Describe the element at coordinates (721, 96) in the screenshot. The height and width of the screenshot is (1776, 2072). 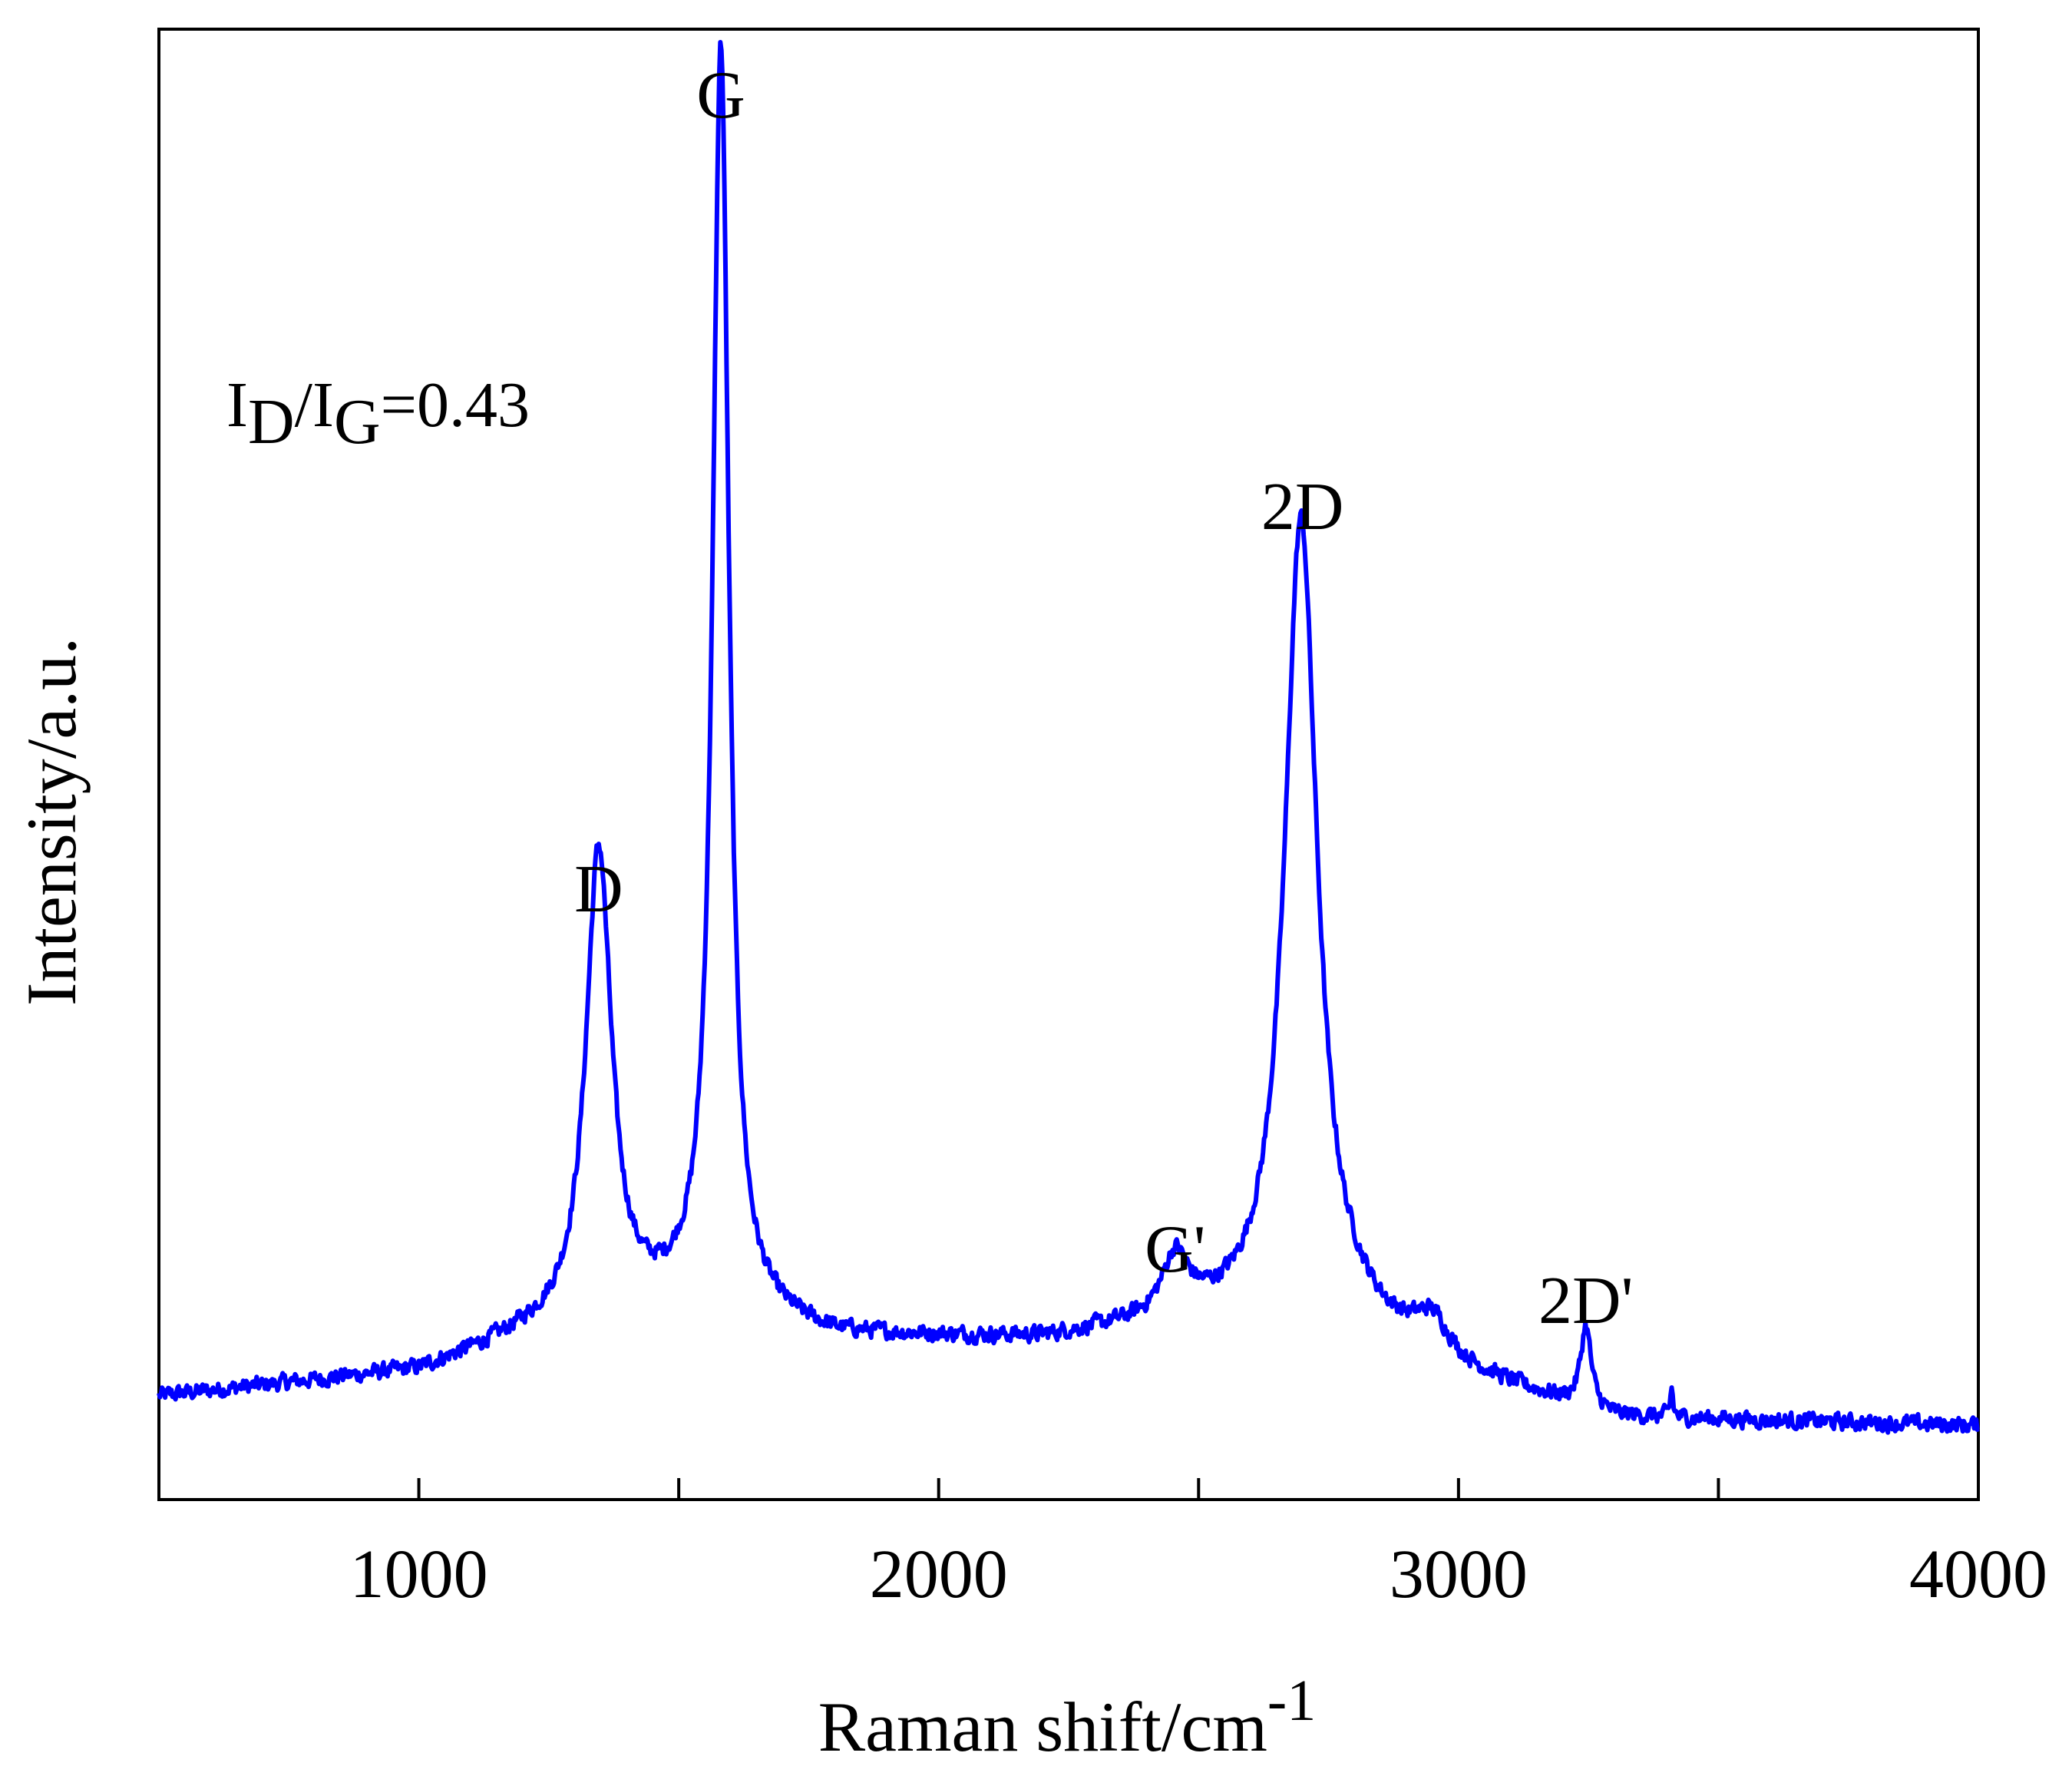
I see `peak-label-1: G` at that location.